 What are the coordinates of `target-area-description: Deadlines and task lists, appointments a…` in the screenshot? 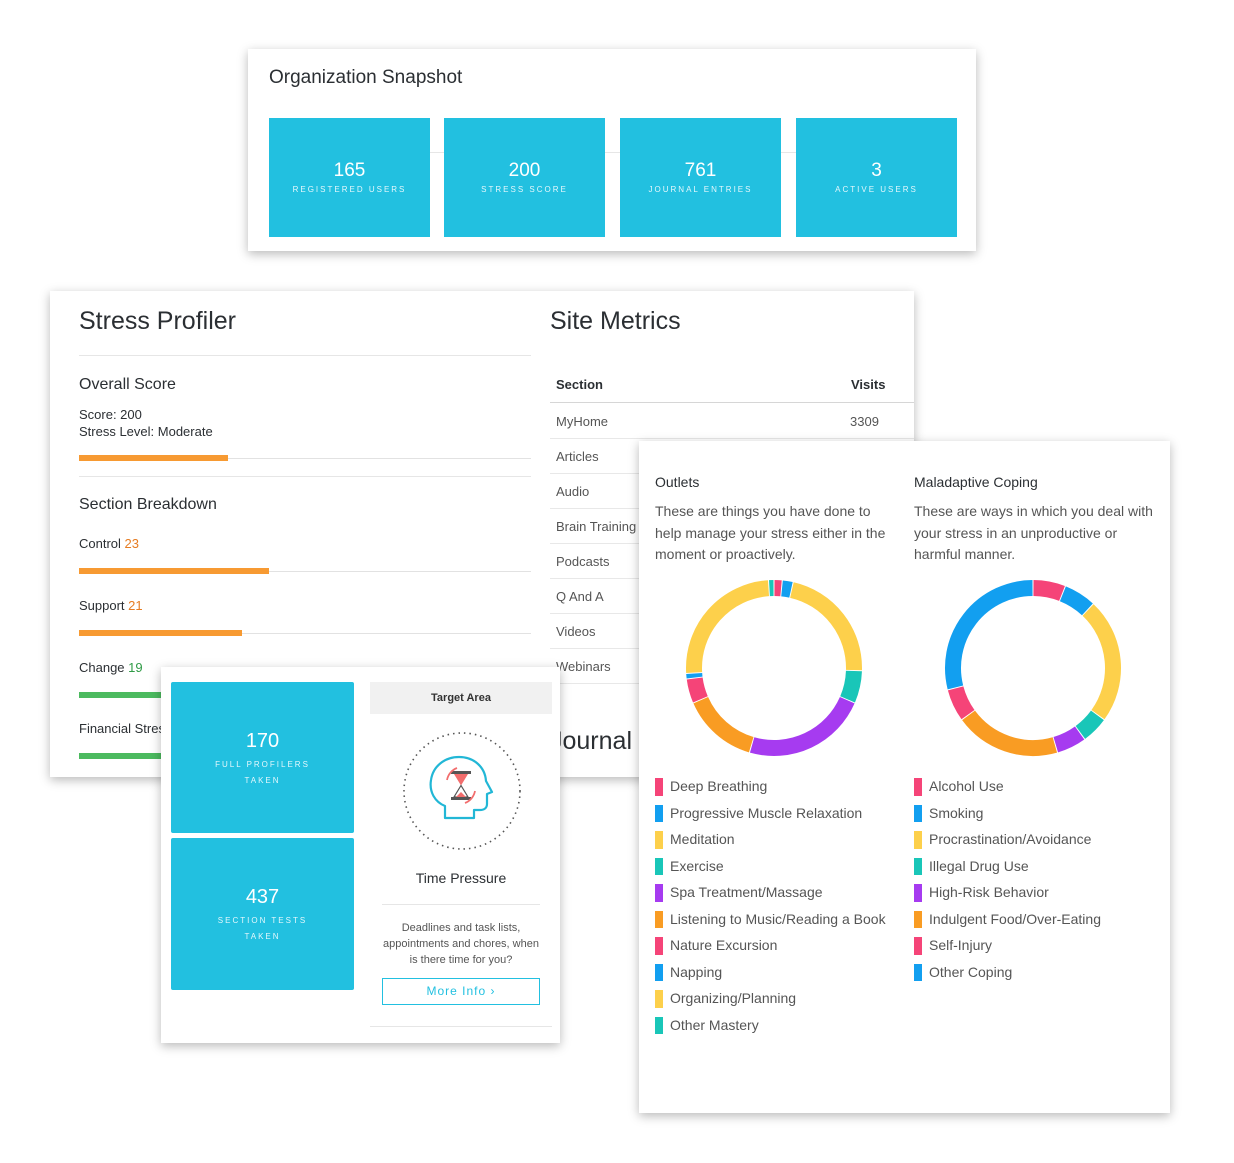 It's located at (461, 944).